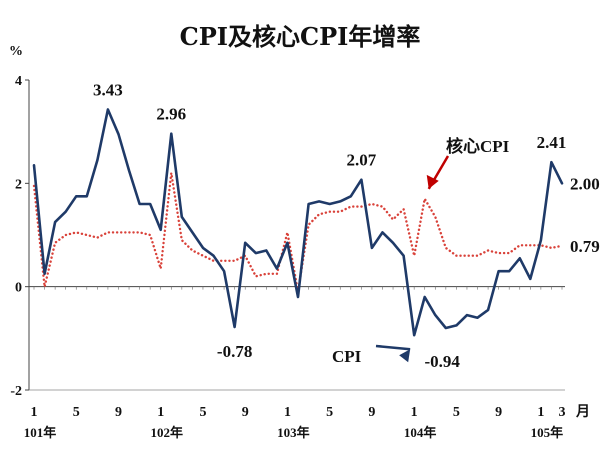 Image resolution: width=600 pixels, height=450 pixels. What do you see at coordinates (562, 412) in the screenshot?
I see `x-tick-label: 3` at bounding box center [562, 412].